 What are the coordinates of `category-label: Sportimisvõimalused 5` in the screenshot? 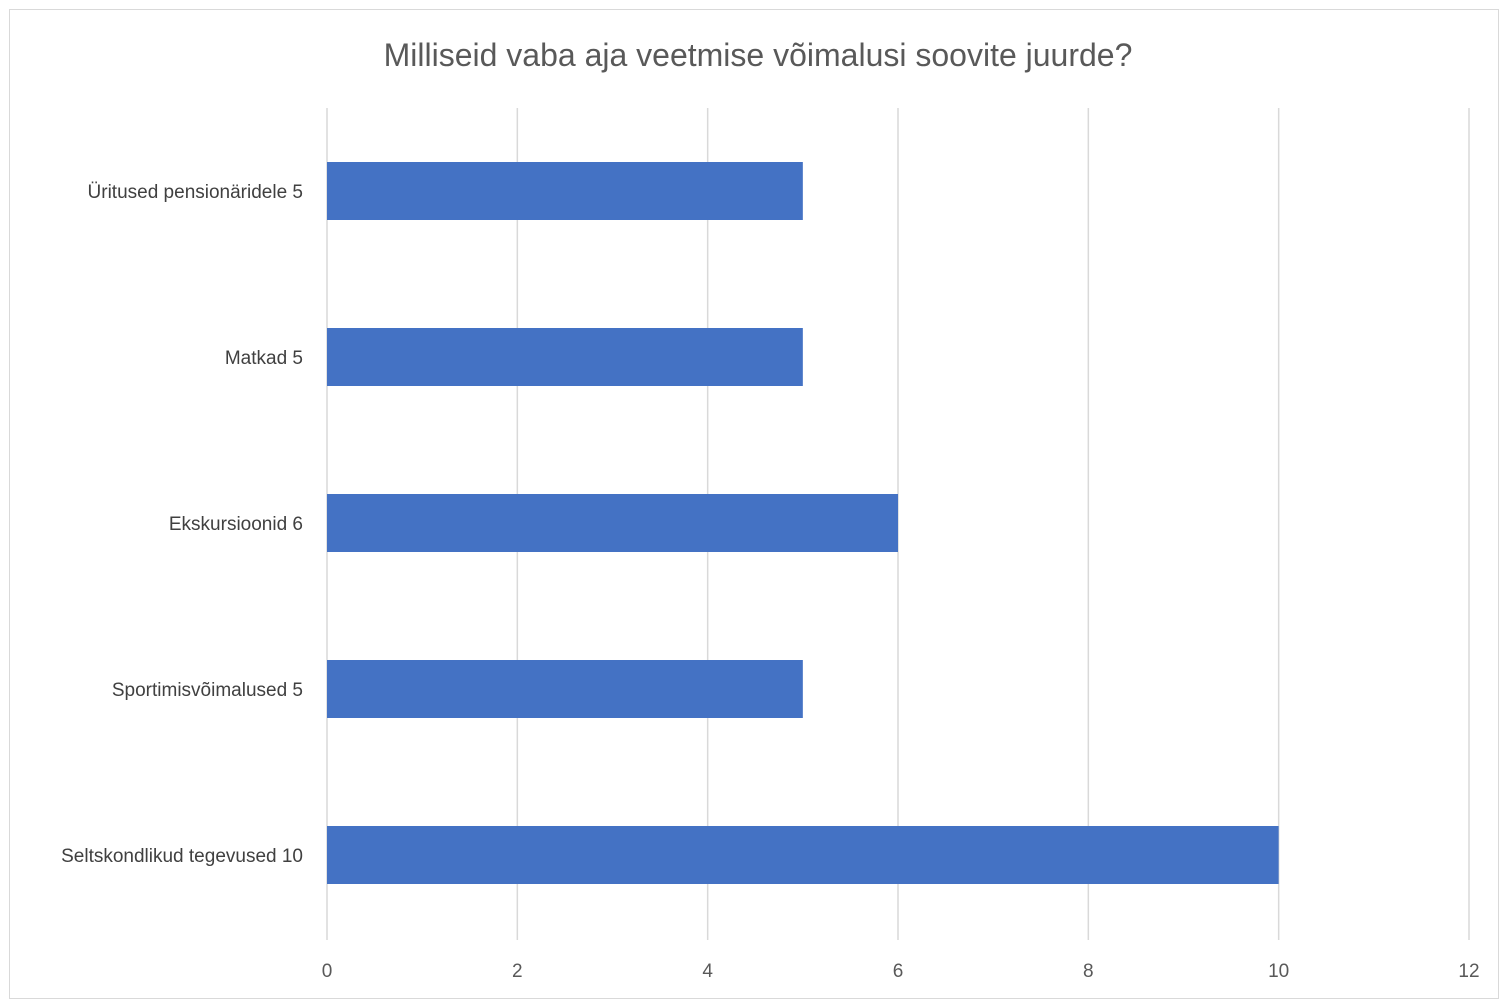 It's located at (207, 690).